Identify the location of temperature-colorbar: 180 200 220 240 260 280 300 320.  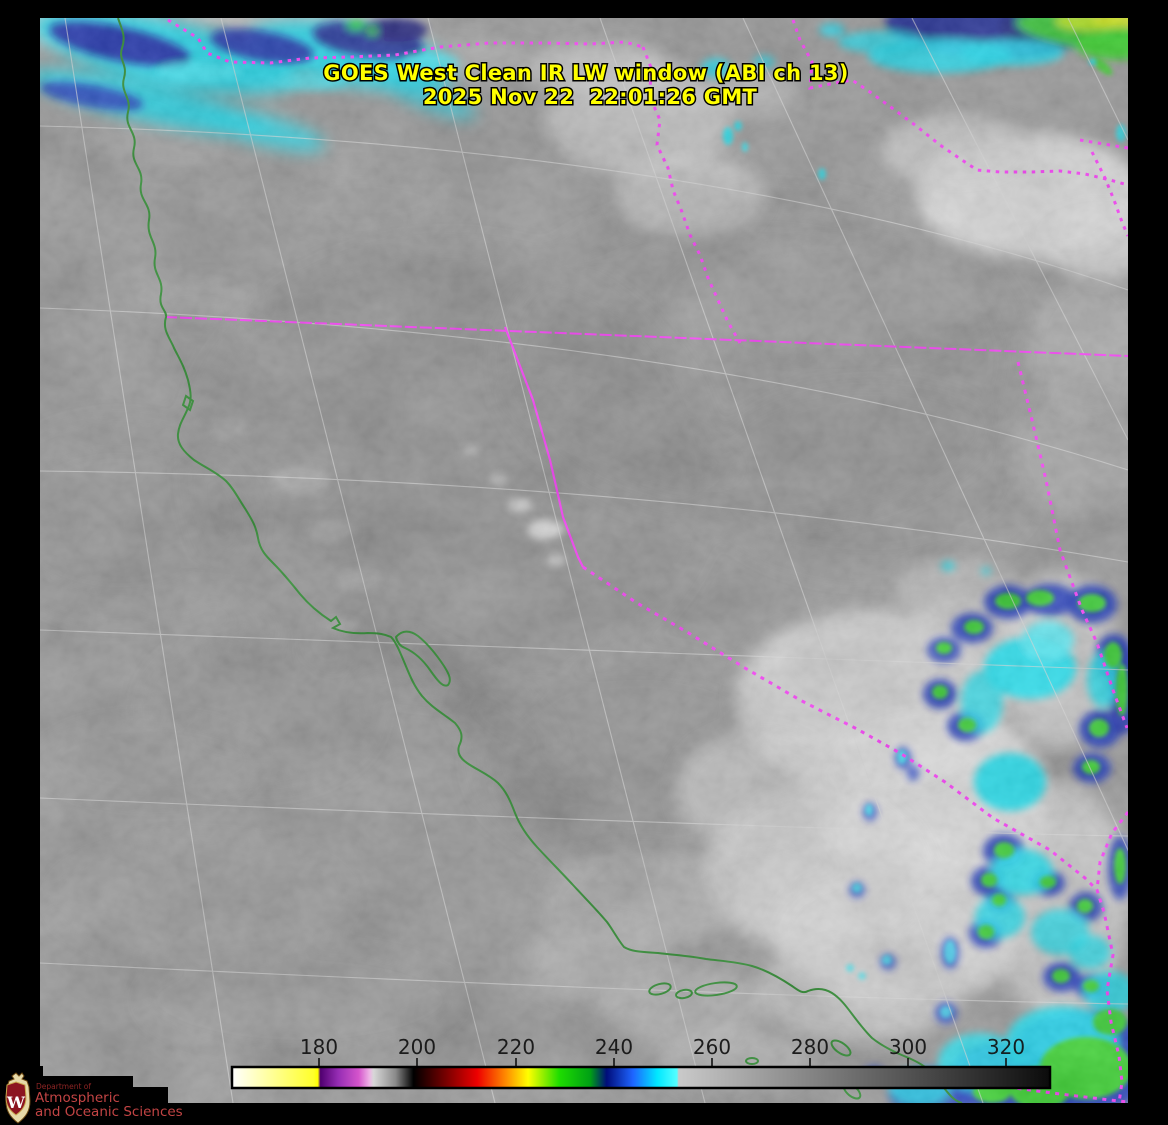
(641, 1062).